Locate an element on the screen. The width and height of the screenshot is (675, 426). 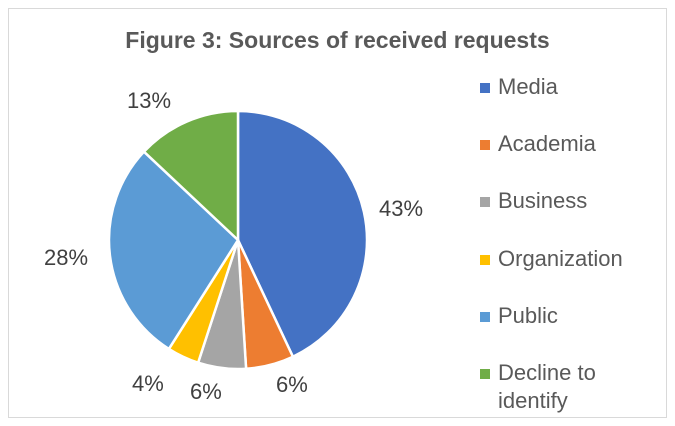
label-academia: 6% is located at coordinates (292, 384).